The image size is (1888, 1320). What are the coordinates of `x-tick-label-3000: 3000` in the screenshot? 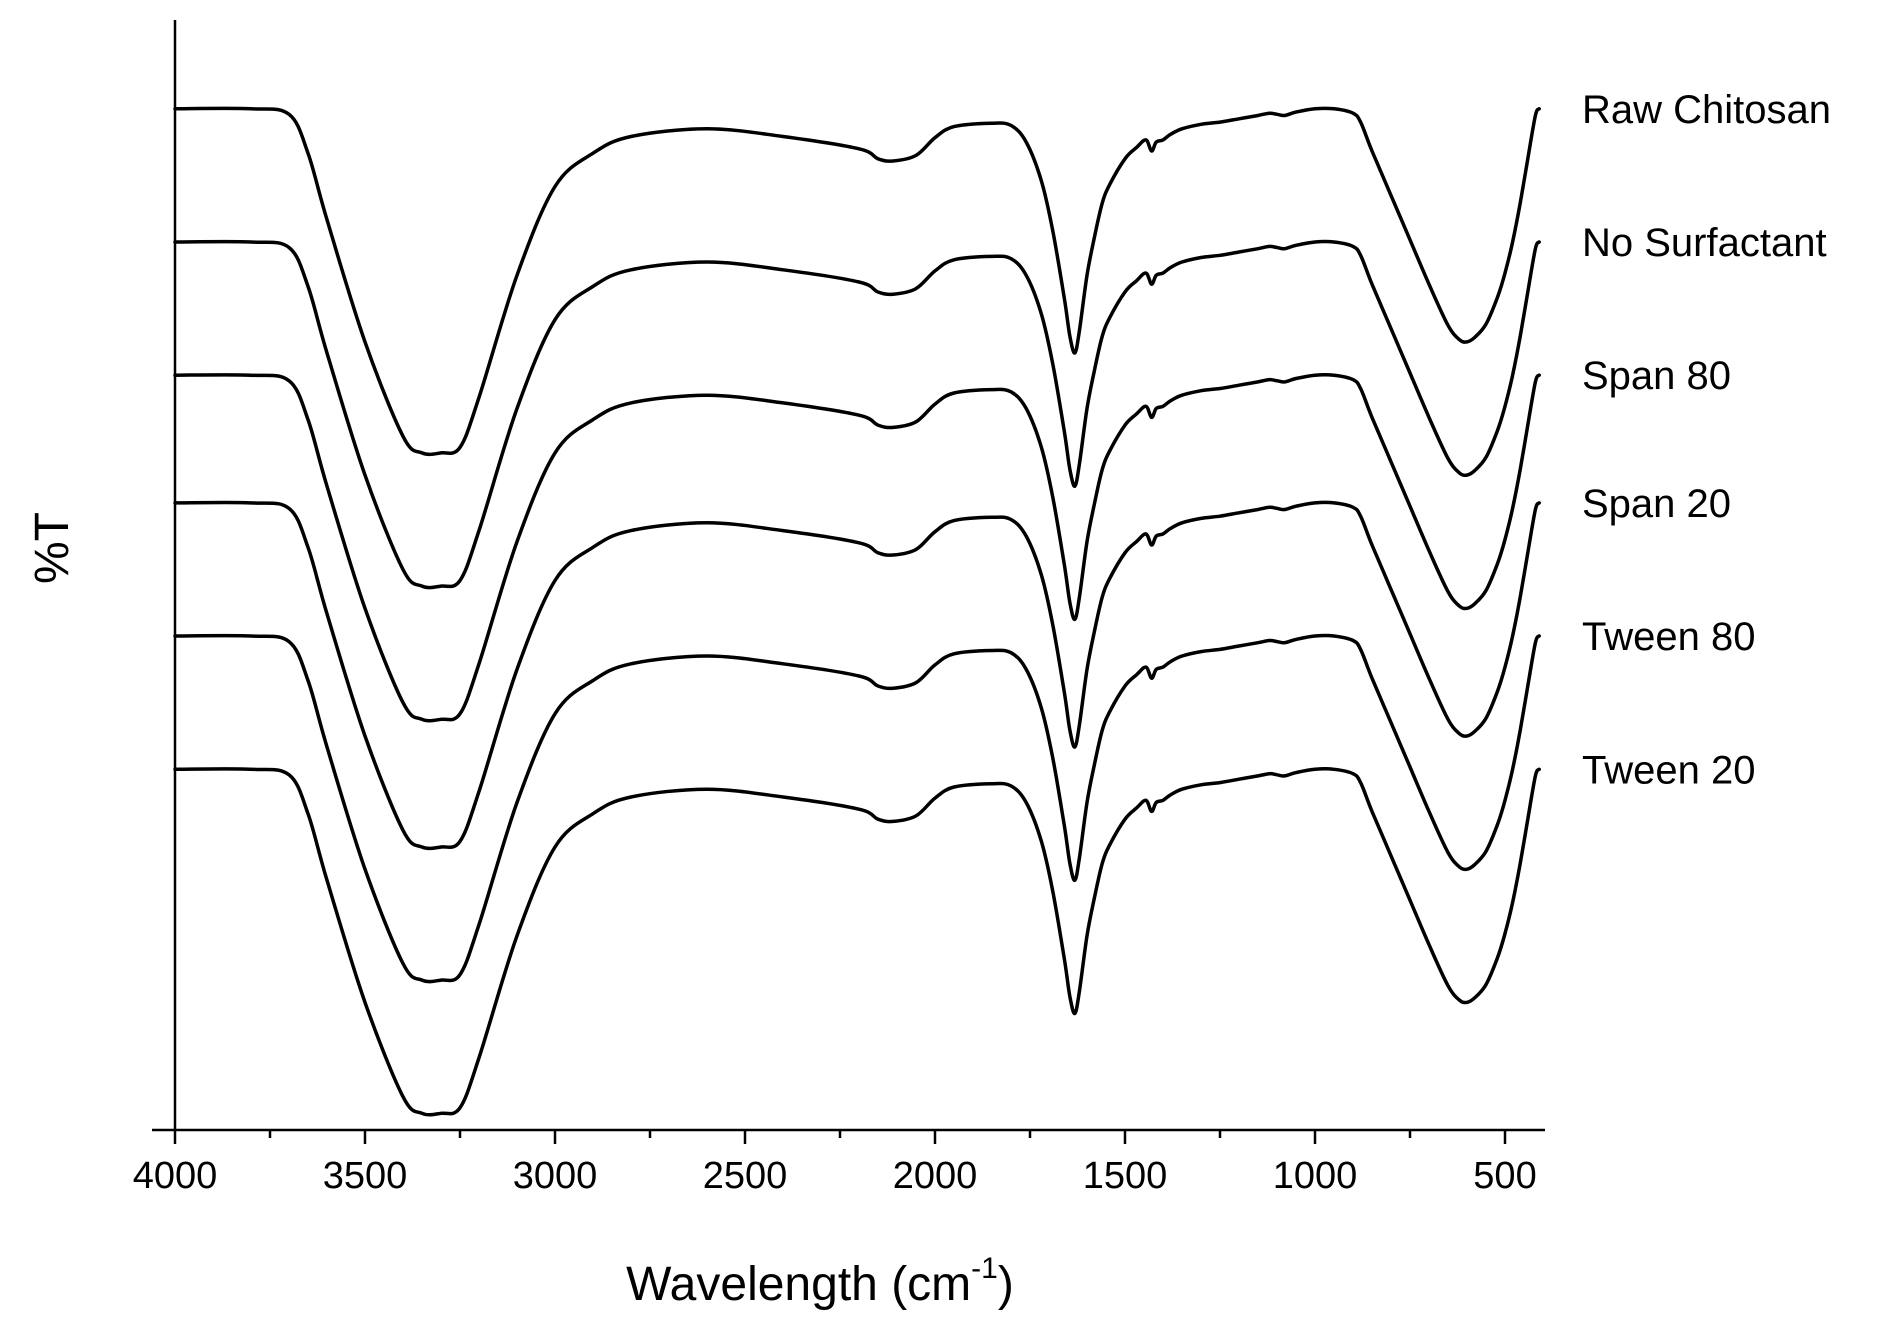 It's located at (555, 1176).